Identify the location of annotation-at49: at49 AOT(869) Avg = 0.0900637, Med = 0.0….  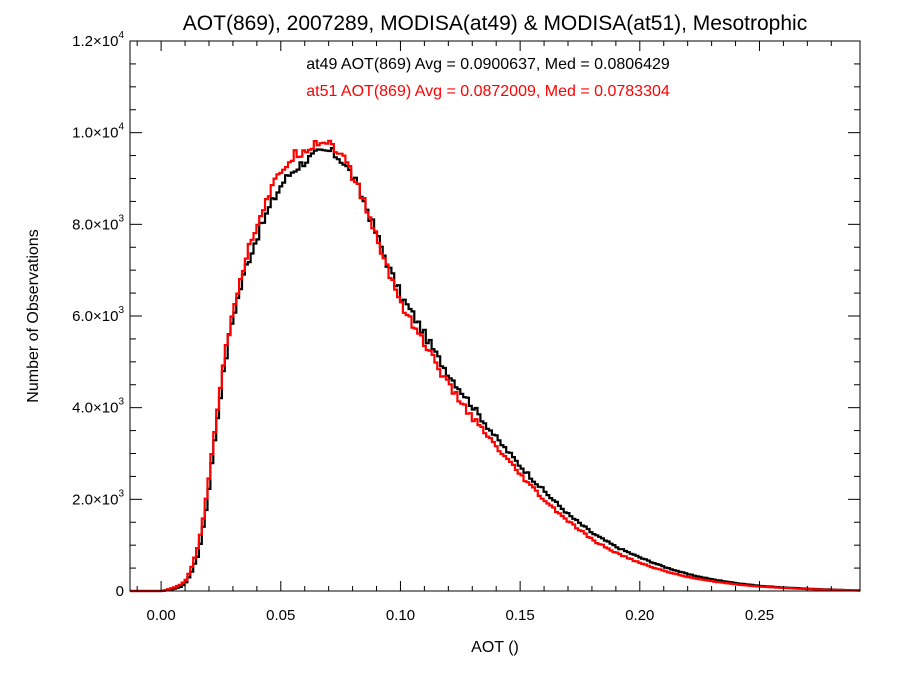
(488, 64).